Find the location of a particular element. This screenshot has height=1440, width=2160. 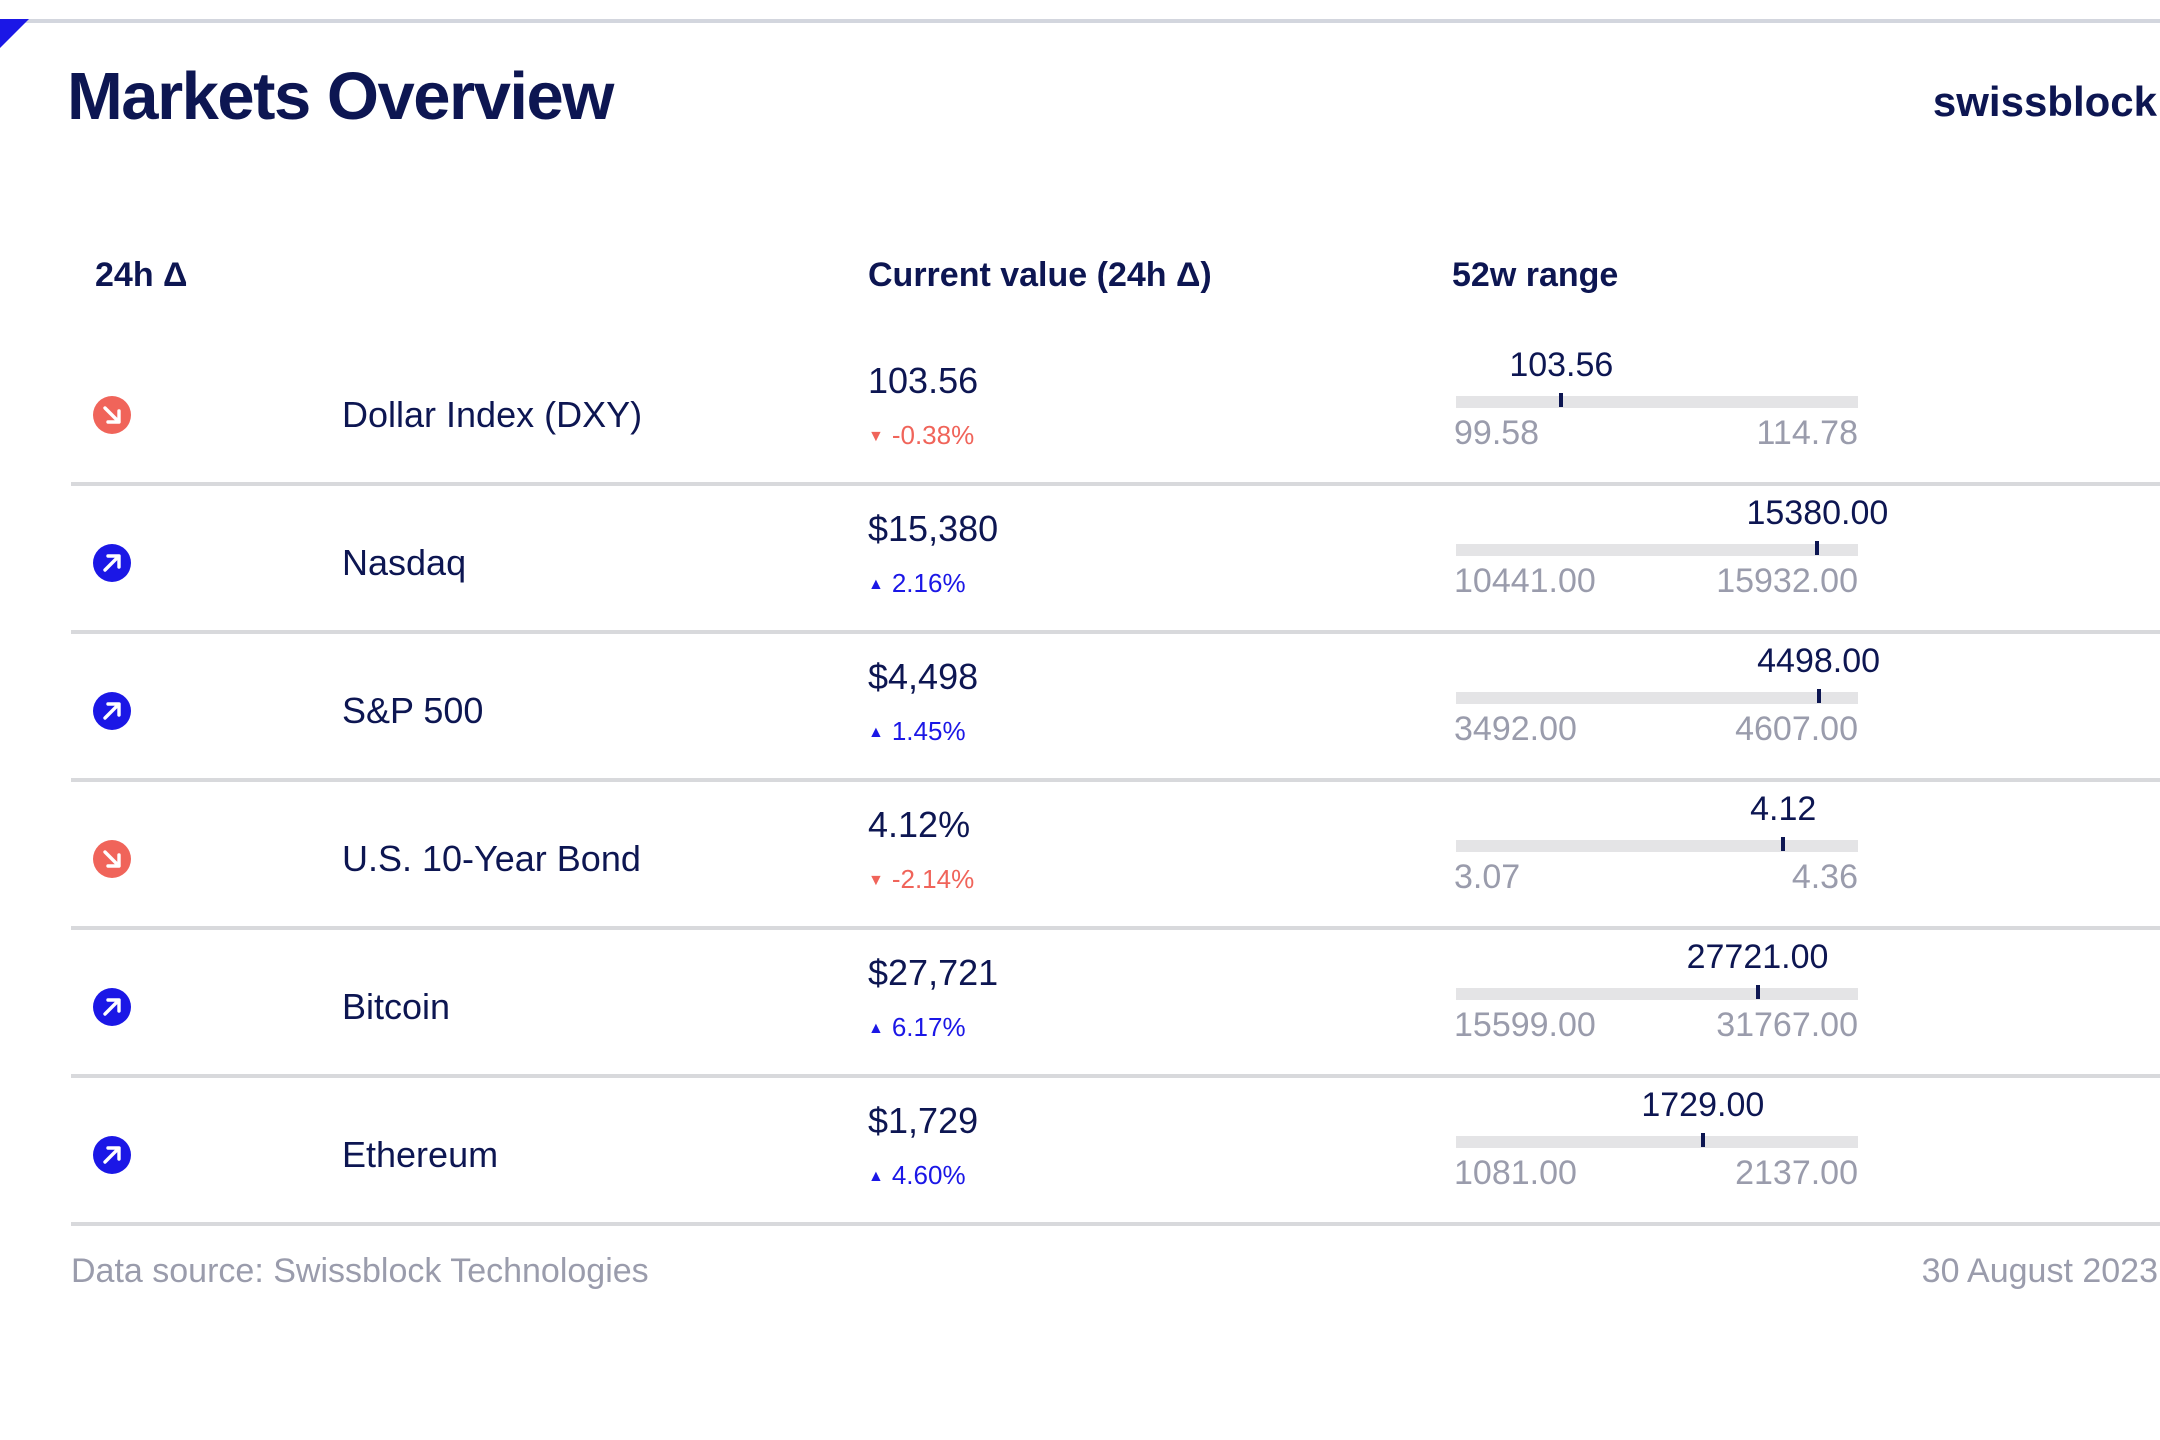

column-header-current-value: Current value (24h Δ) is located at coordinates (1040, 275).